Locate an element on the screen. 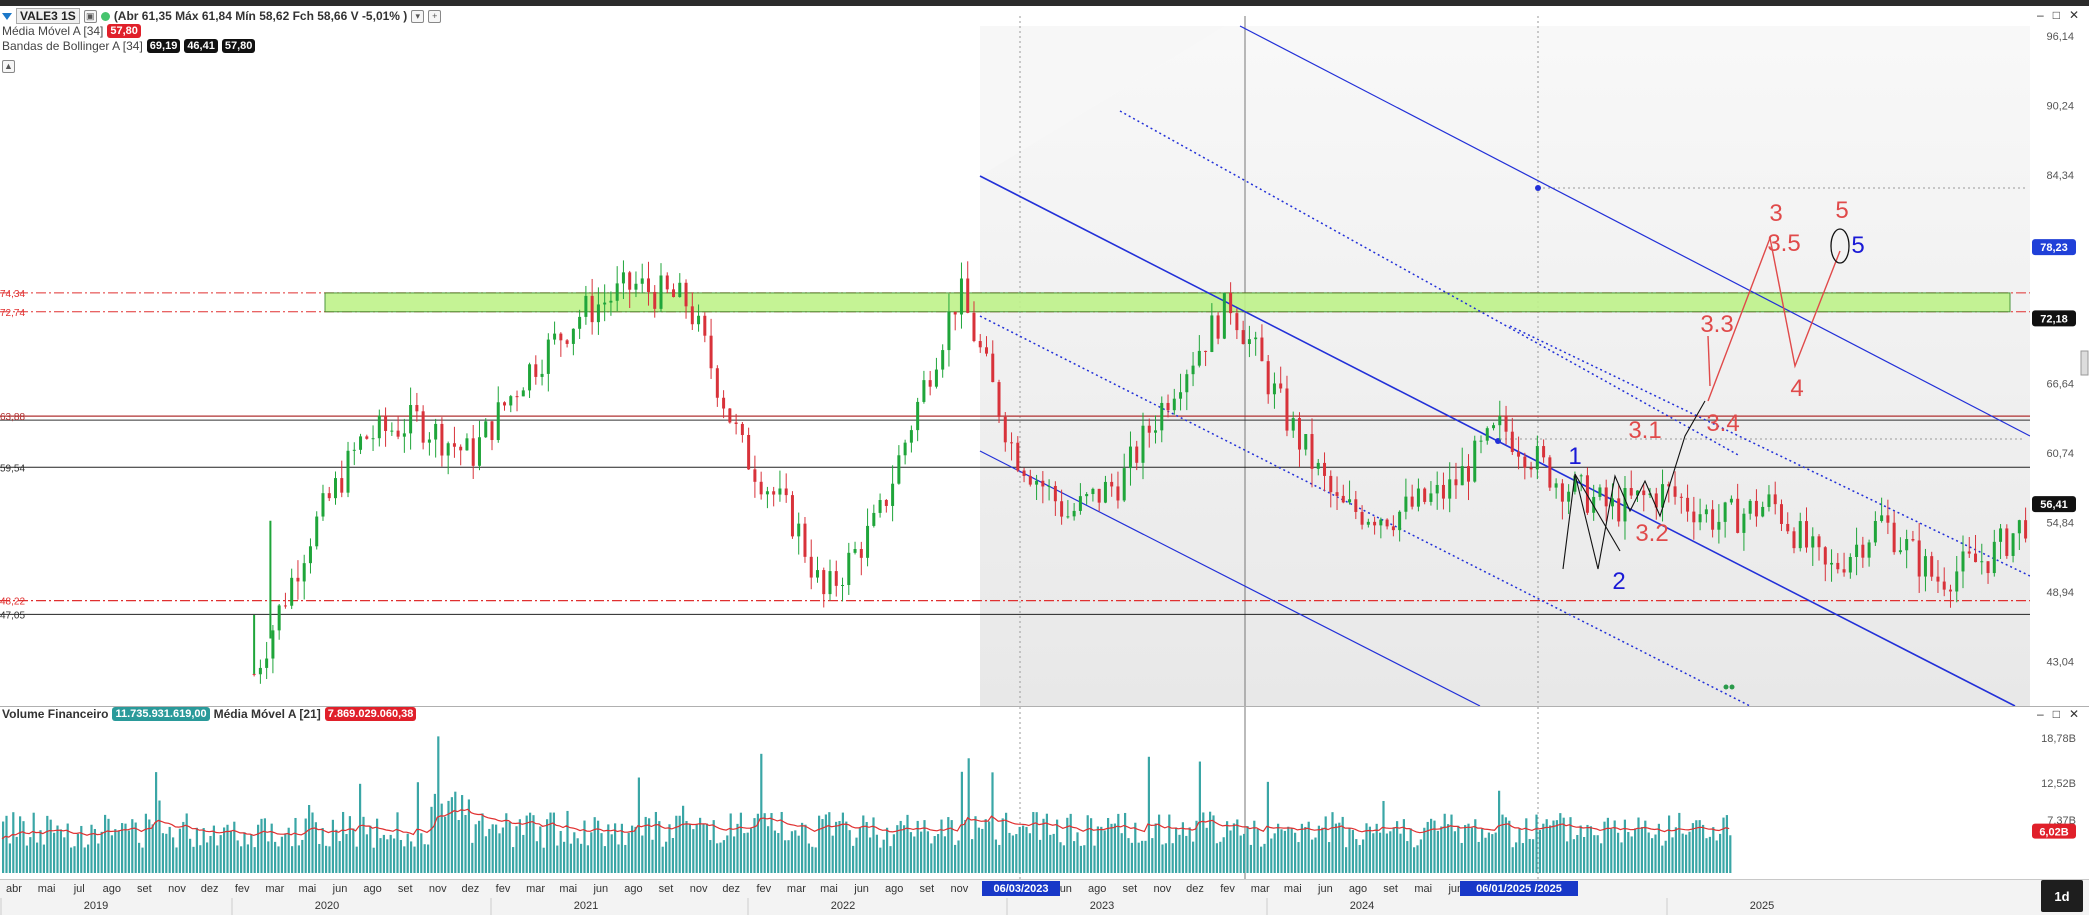  scroll-handle is located at coordinates (2084, 363).